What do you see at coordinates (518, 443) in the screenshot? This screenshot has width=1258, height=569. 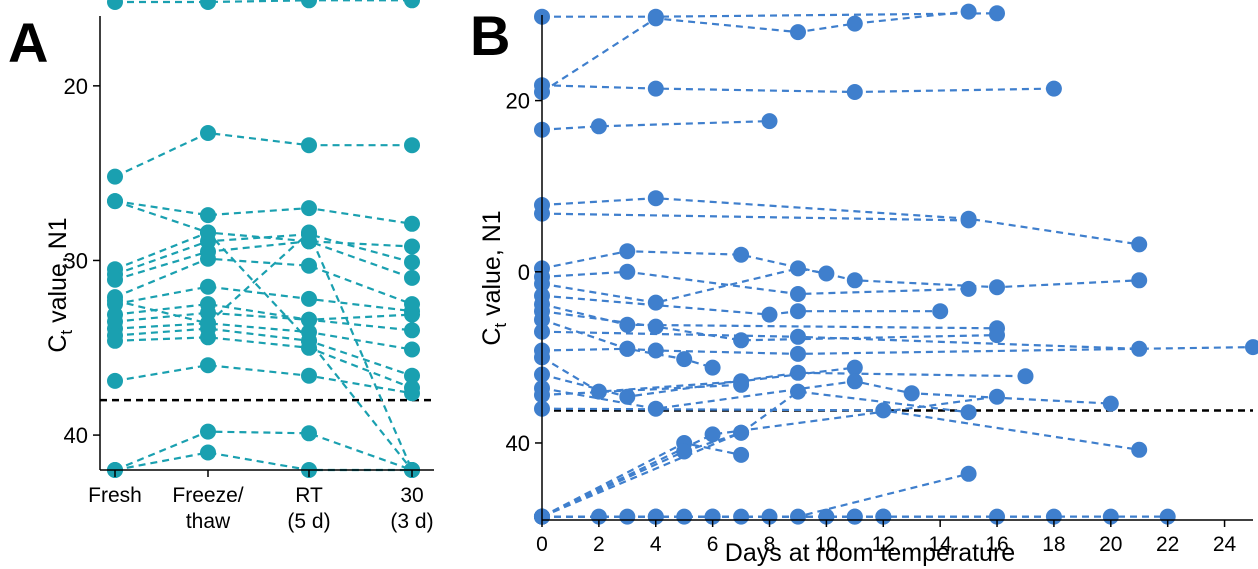 I see `panel-b-y-tick-label: 40` at bounding box center [518, 443].